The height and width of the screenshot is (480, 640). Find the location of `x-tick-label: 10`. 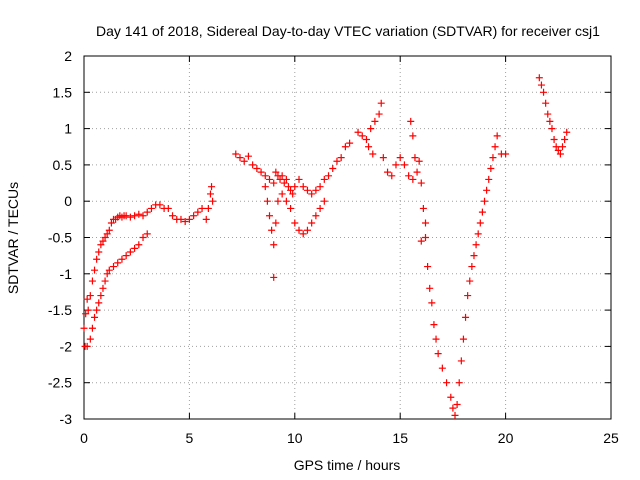

x-tick-label: 10 is located at coordinates (295, 438).